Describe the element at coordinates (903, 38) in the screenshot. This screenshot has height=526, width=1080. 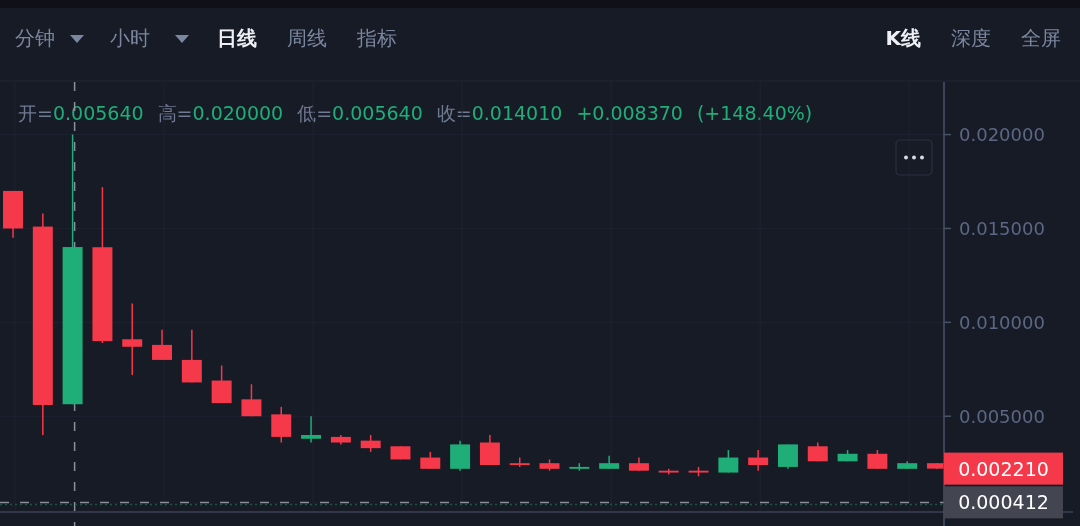
I see `text: K线` at that location.